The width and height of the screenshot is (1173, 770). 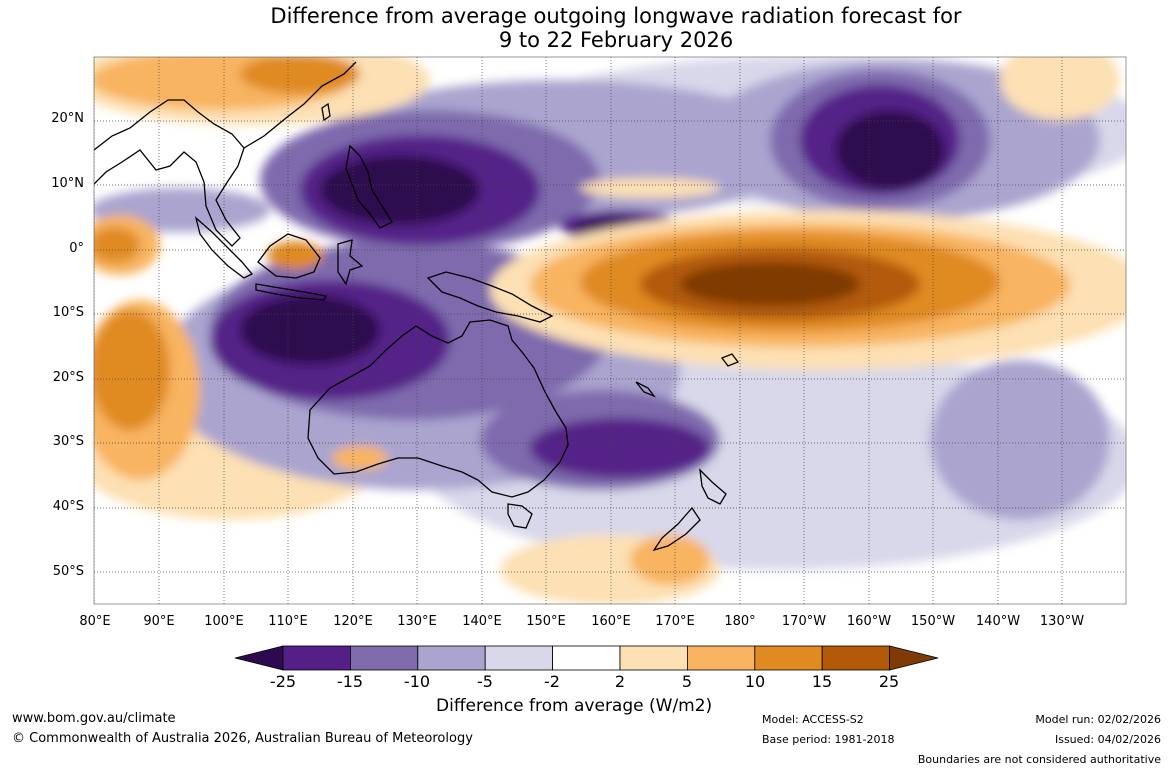 I want to click on lon-label-90e: 90°E, so click(x=159, y=621).